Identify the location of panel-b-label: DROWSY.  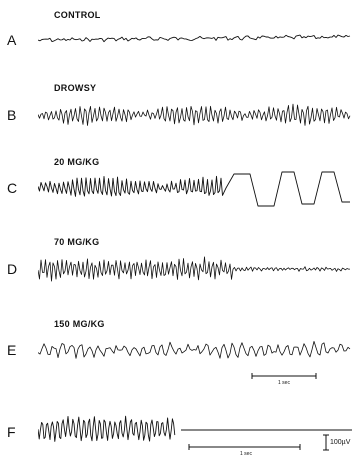
(75, 88).